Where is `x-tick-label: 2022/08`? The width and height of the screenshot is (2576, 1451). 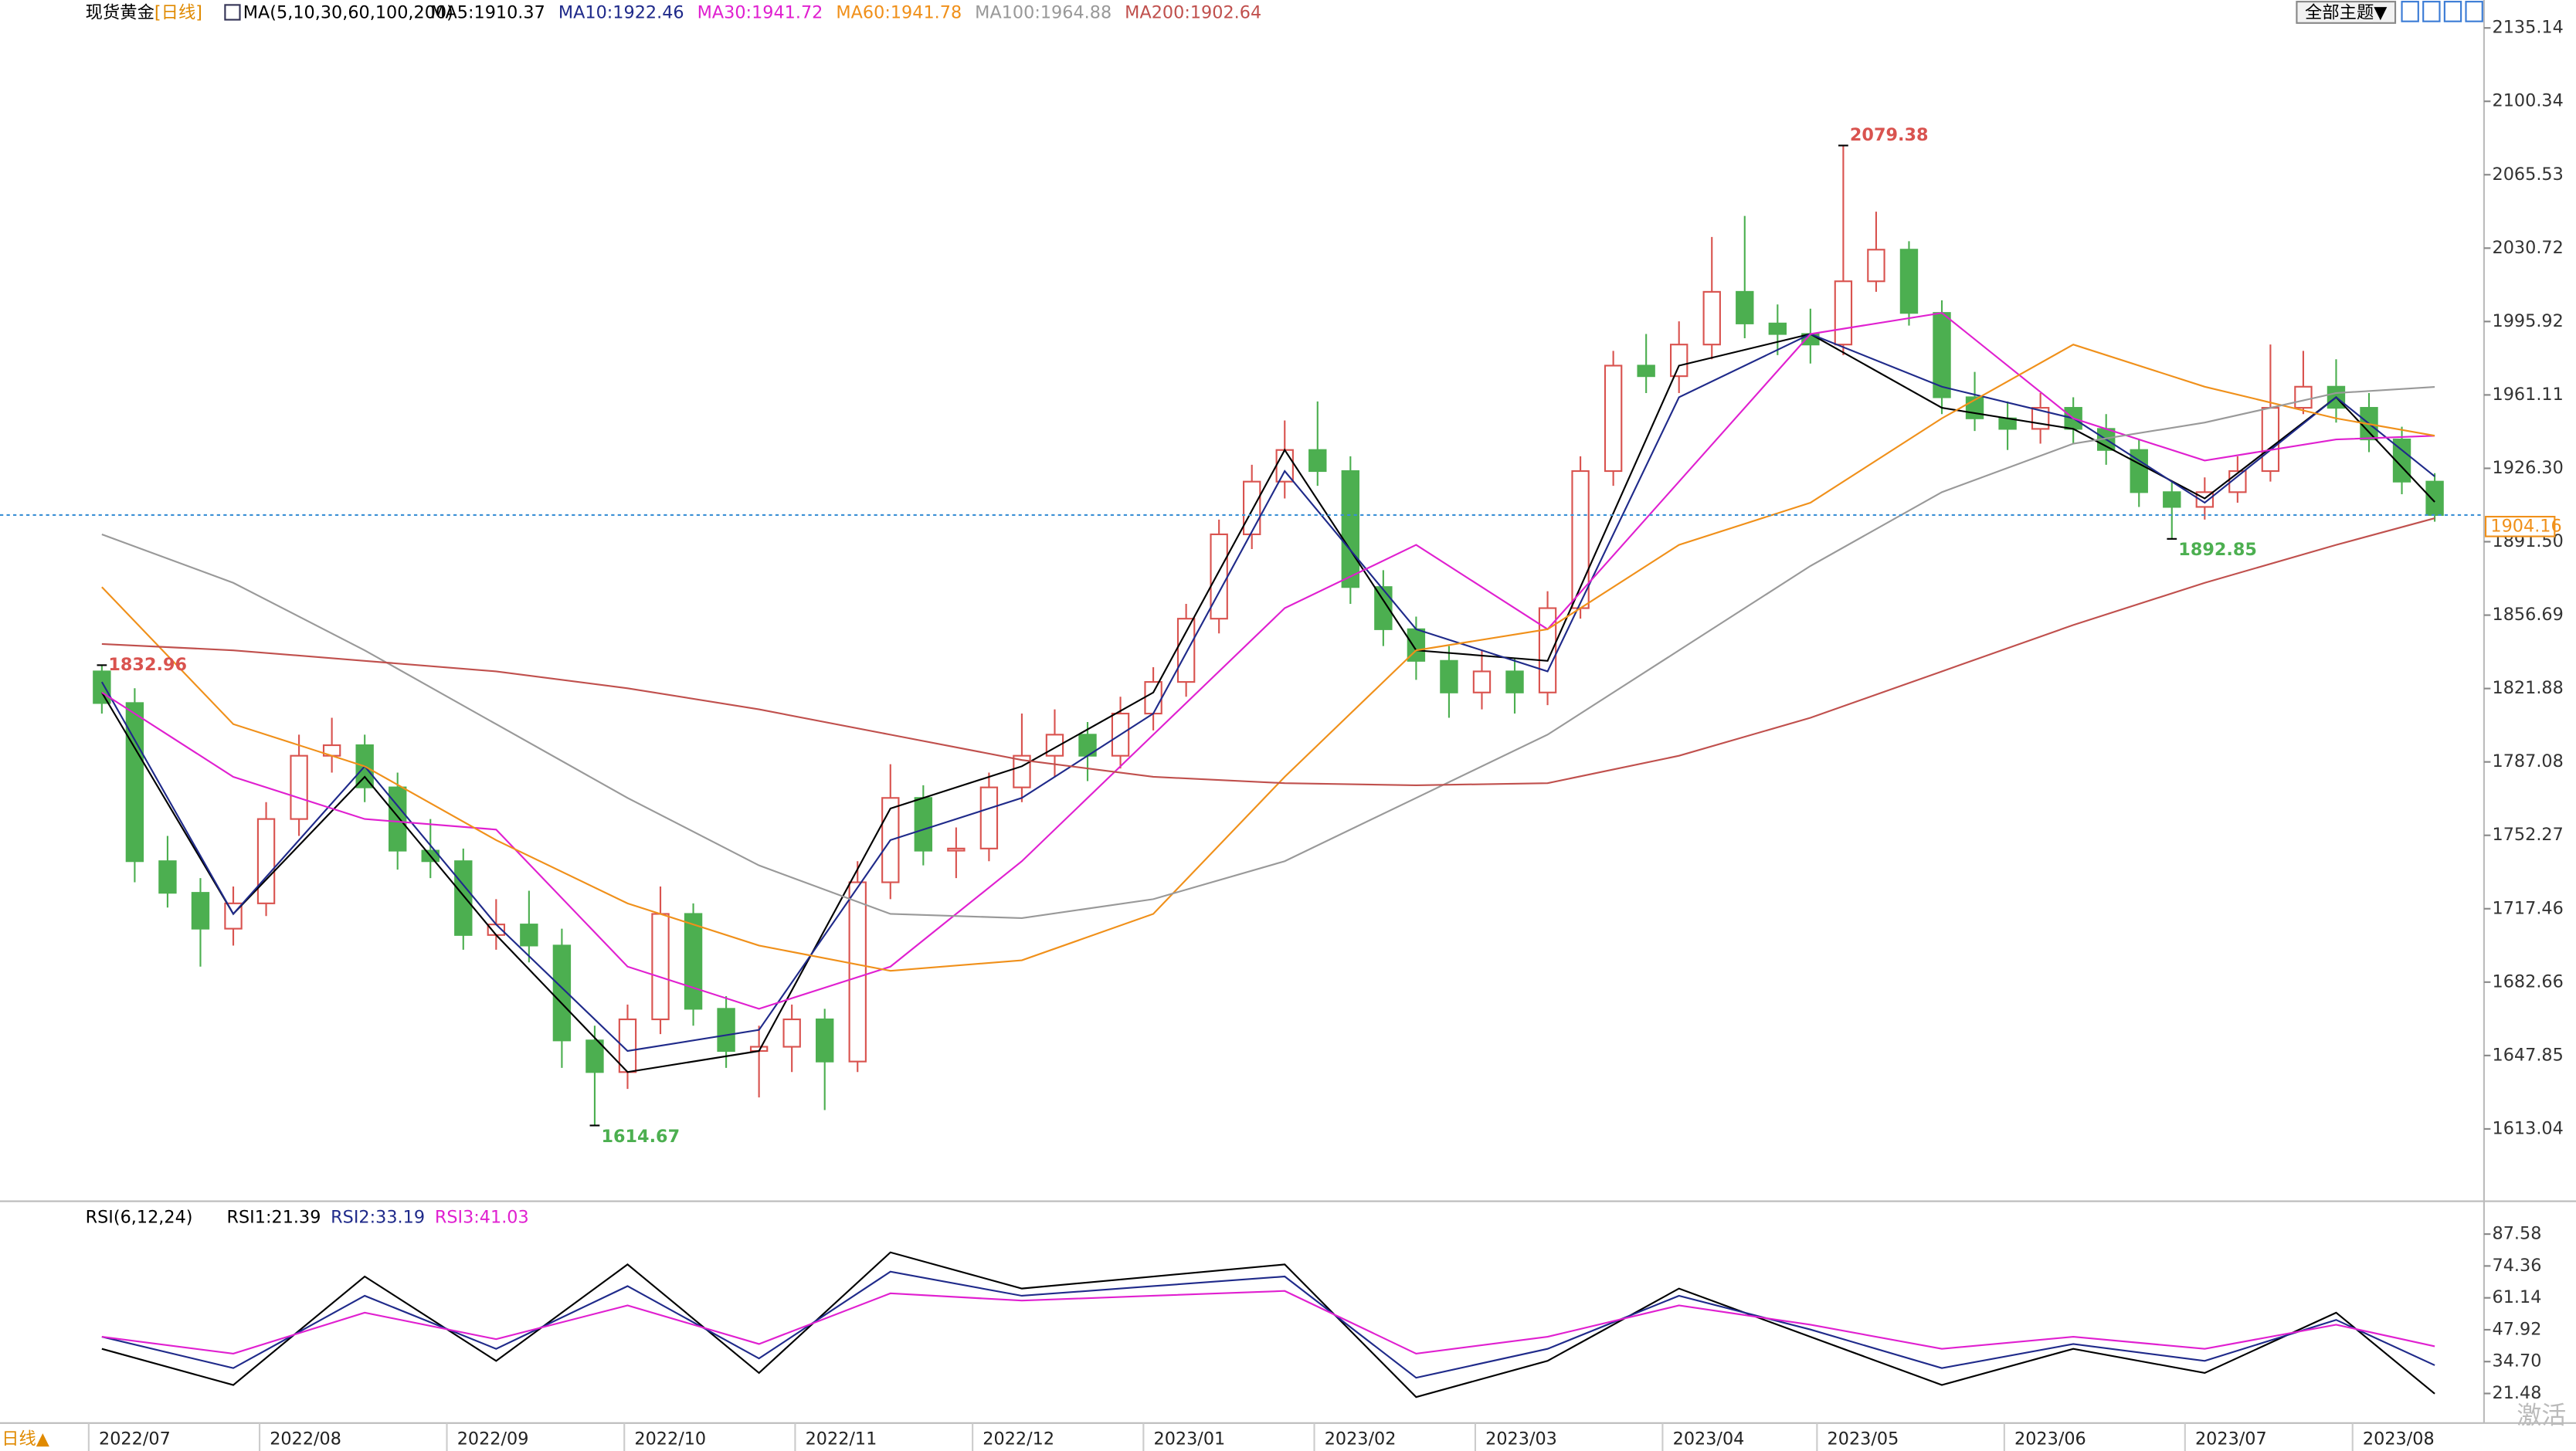 x-tick-label: 2022/08 is located at coordinates (305, 1439).